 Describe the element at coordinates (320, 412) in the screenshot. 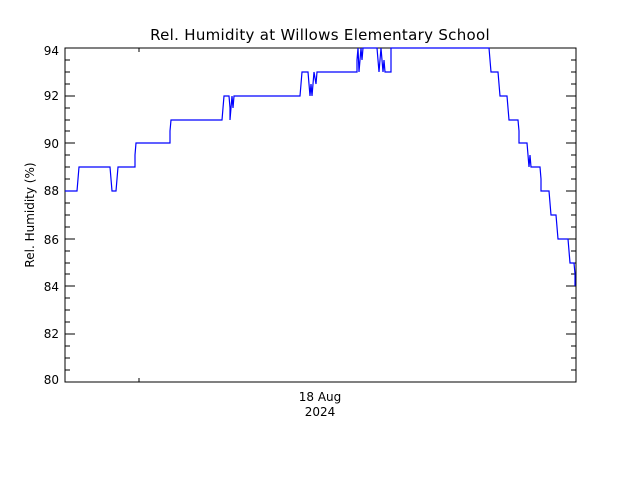

I see `x-tick-label-year: 2024` at that location.